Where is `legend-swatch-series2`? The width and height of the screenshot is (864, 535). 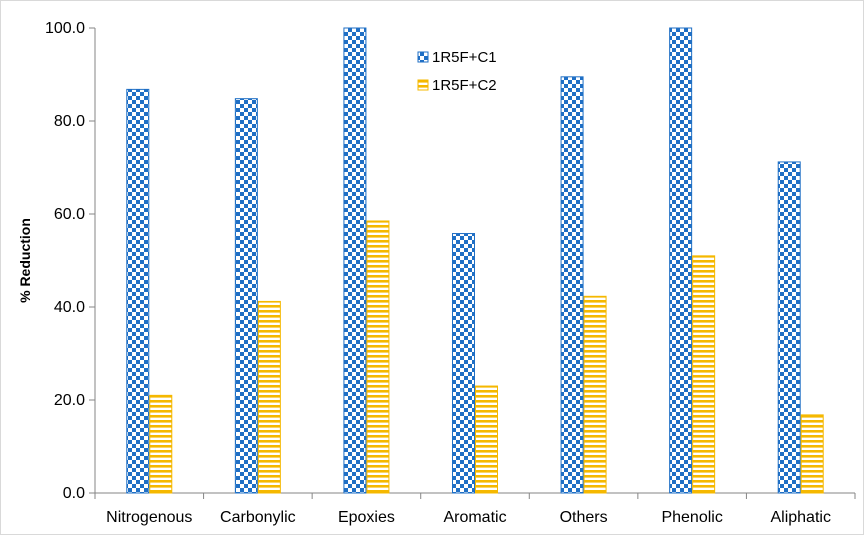
legend-swatch-series2 is located at coordinates (423, 85).